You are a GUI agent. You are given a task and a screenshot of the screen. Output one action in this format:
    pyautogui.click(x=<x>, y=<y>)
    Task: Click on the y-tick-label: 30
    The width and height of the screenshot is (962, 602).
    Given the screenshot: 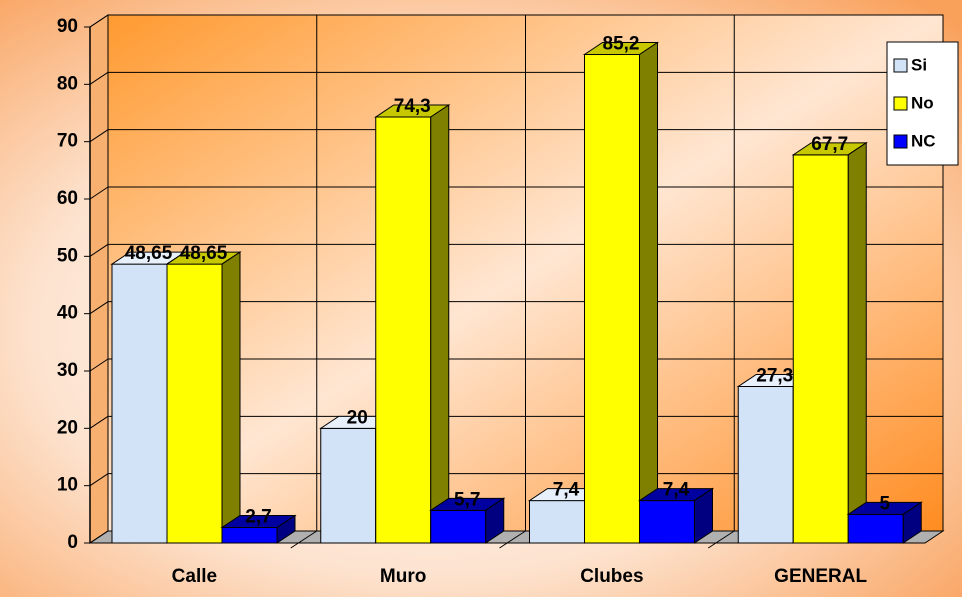 What is the action you would take?
    pyautogui.click(x=67, y=370)
    